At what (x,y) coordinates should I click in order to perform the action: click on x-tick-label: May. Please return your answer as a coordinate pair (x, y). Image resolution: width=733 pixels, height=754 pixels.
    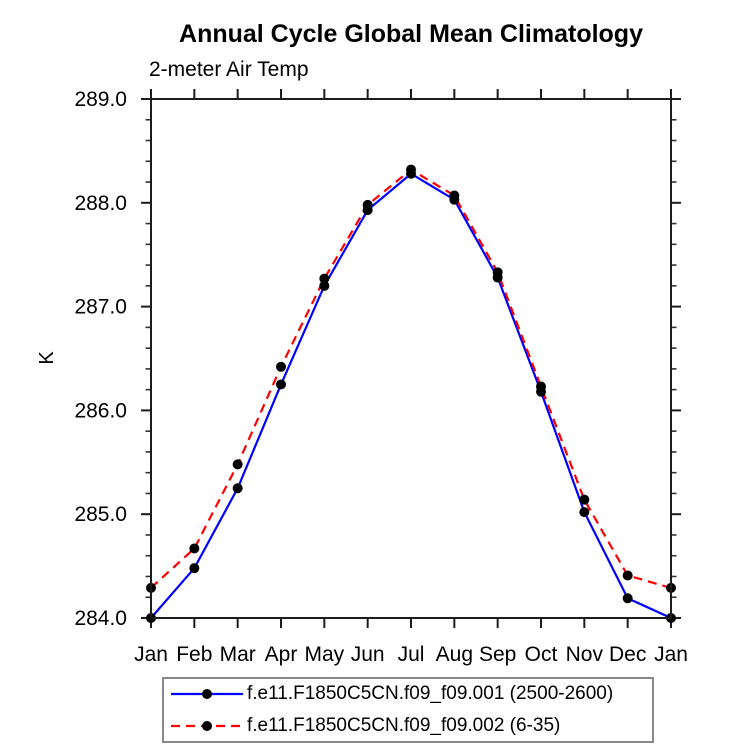
    Looking at the image, I should click on (324, 654).